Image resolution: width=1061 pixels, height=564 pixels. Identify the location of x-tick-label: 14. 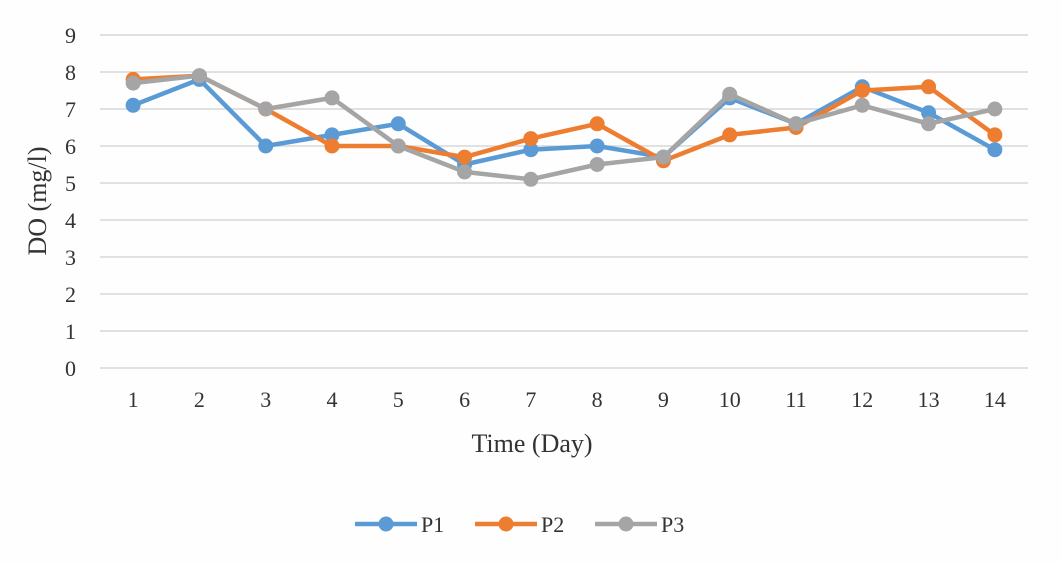
(995, 399).